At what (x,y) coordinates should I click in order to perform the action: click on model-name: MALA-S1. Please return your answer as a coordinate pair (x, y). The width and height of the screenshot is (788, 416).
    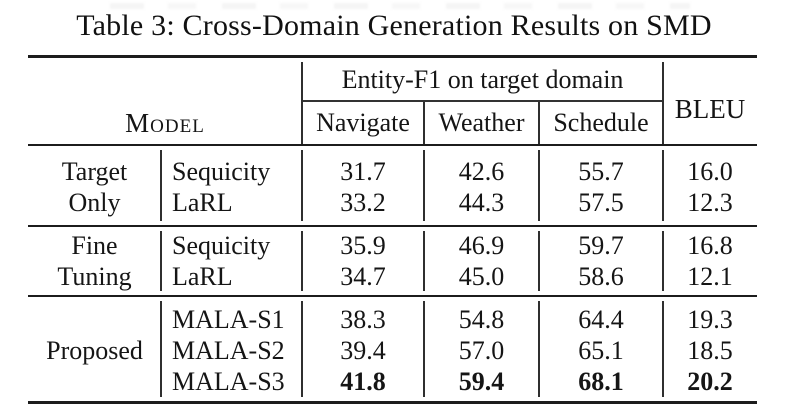
    Looking at the image, I should click on (228, 319).